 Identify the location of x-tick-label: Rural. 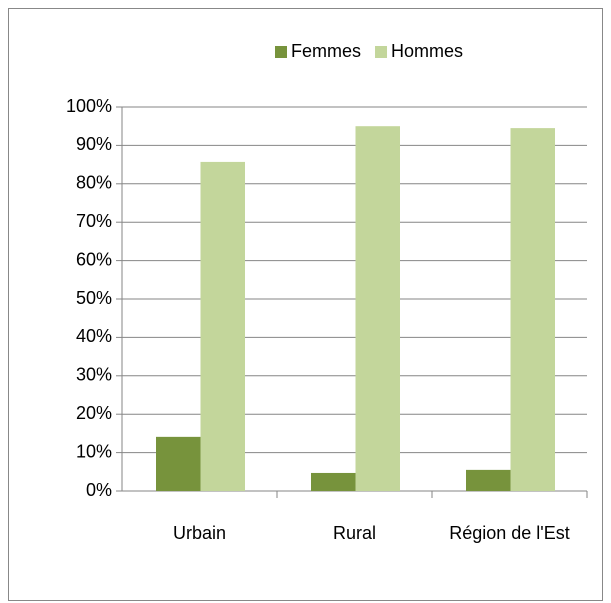
(354, 533).